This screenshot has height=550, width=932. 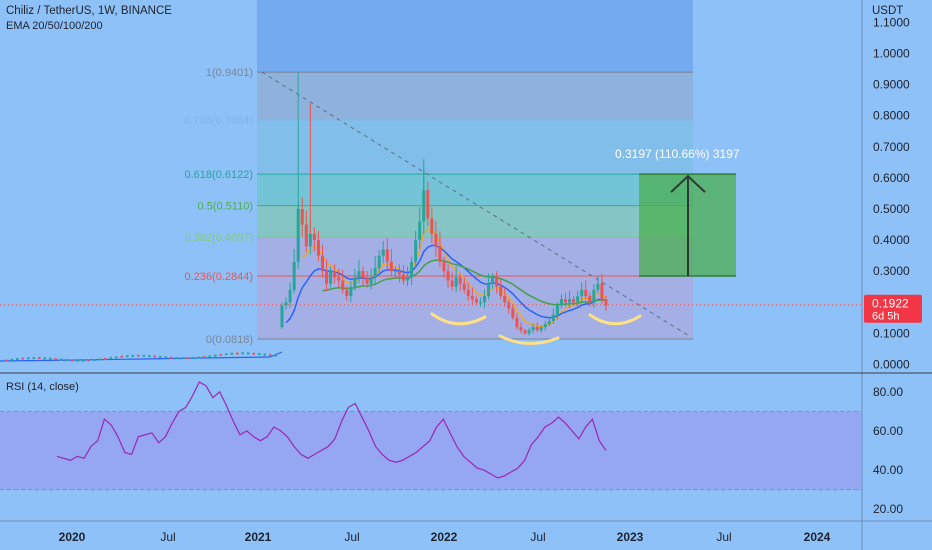 I want to click on price-tick-label: 0.5000, so click(x=891, y=209).